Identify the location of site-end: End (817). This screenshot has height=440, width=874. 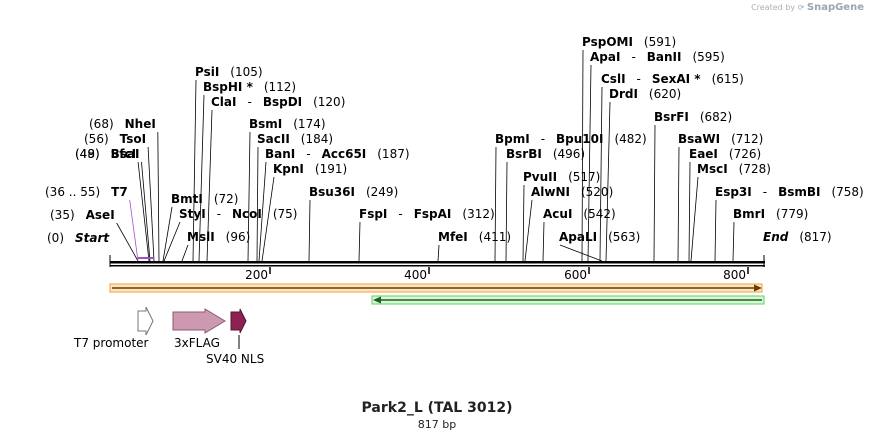
(797, 237).